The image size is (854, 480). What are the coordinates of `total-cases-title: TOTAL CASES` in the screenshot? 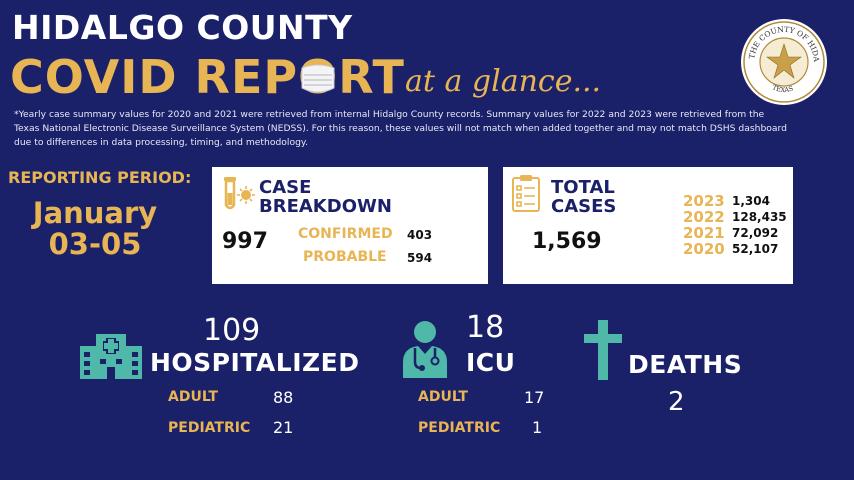 It's located at (583, 197).